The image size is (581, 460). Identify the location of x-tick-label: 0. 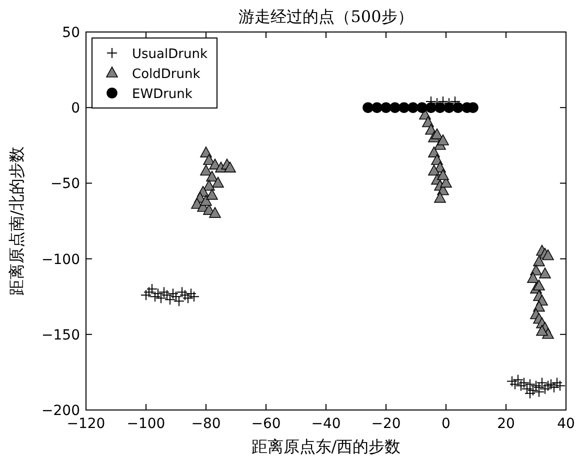
(446, 424).